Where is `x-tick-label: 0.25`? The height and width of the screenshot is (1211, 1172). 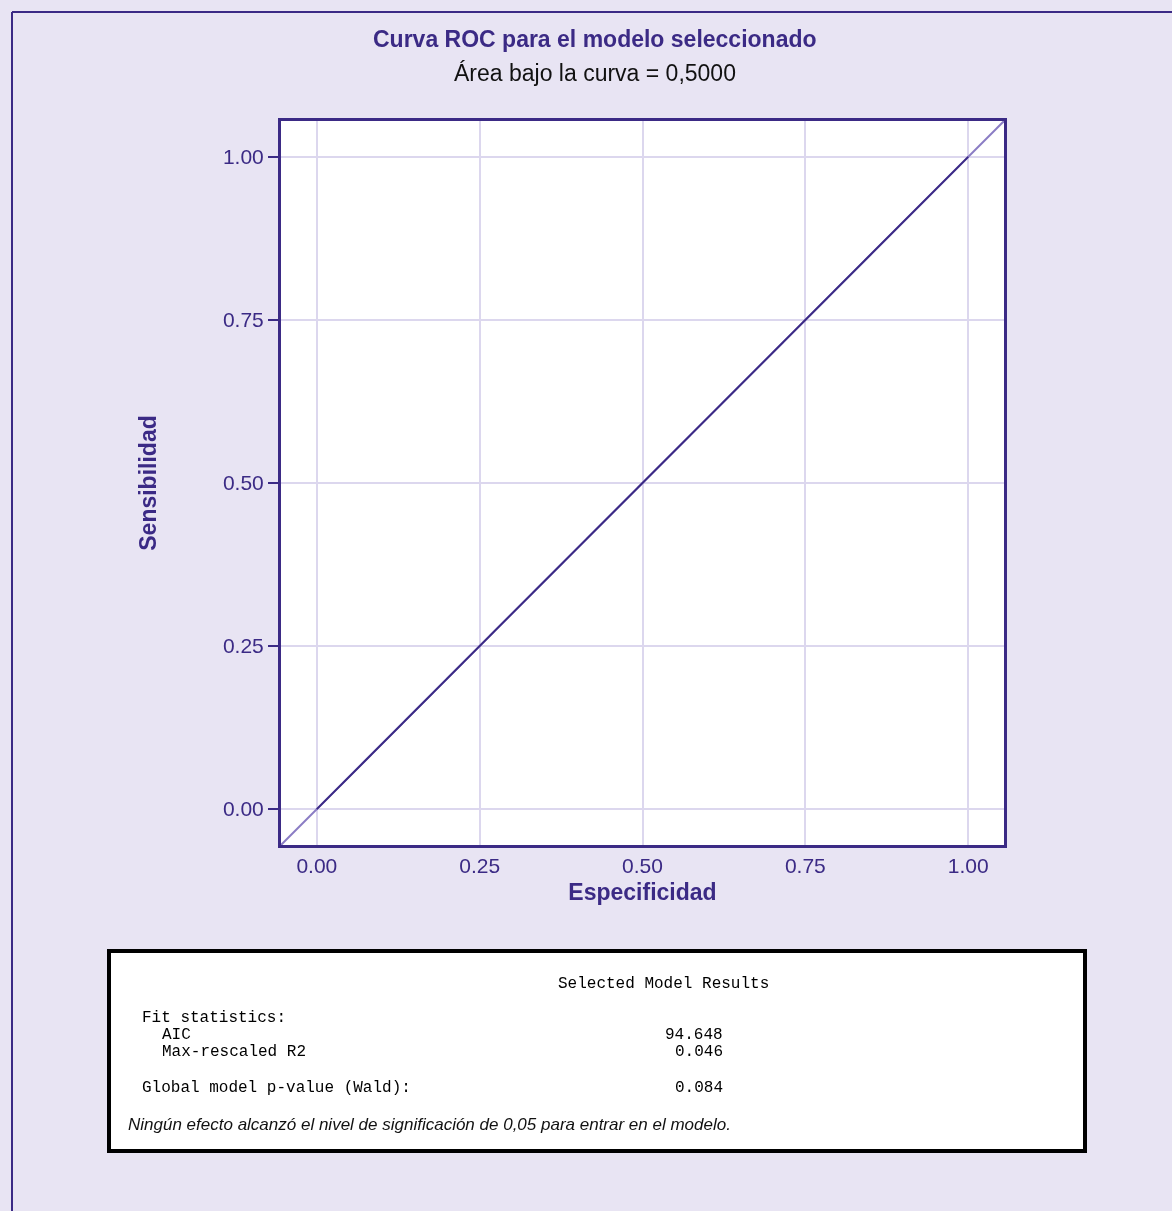
x-tick-label: 0.25 is located at coordinates (480, 866).